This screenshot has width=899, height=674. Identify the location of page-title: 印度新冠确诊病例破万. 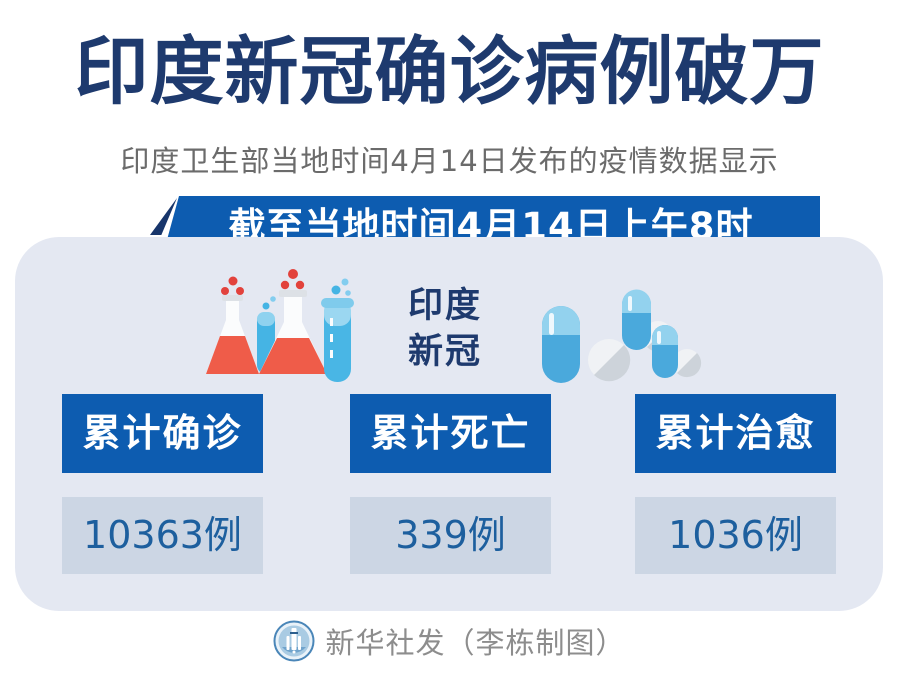
(449, 72).